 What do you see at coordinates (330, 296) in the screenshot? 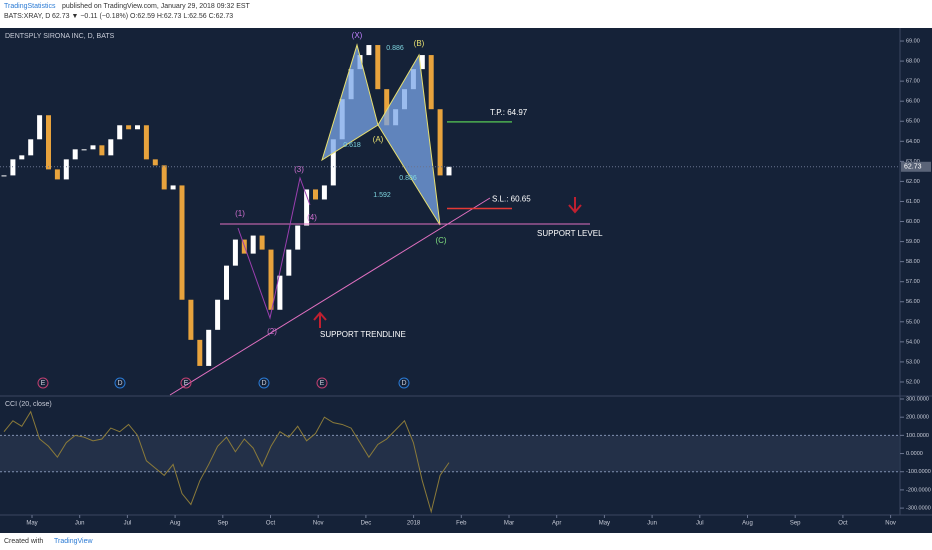
I see `support-trendline` at bounding box center [330, 296].